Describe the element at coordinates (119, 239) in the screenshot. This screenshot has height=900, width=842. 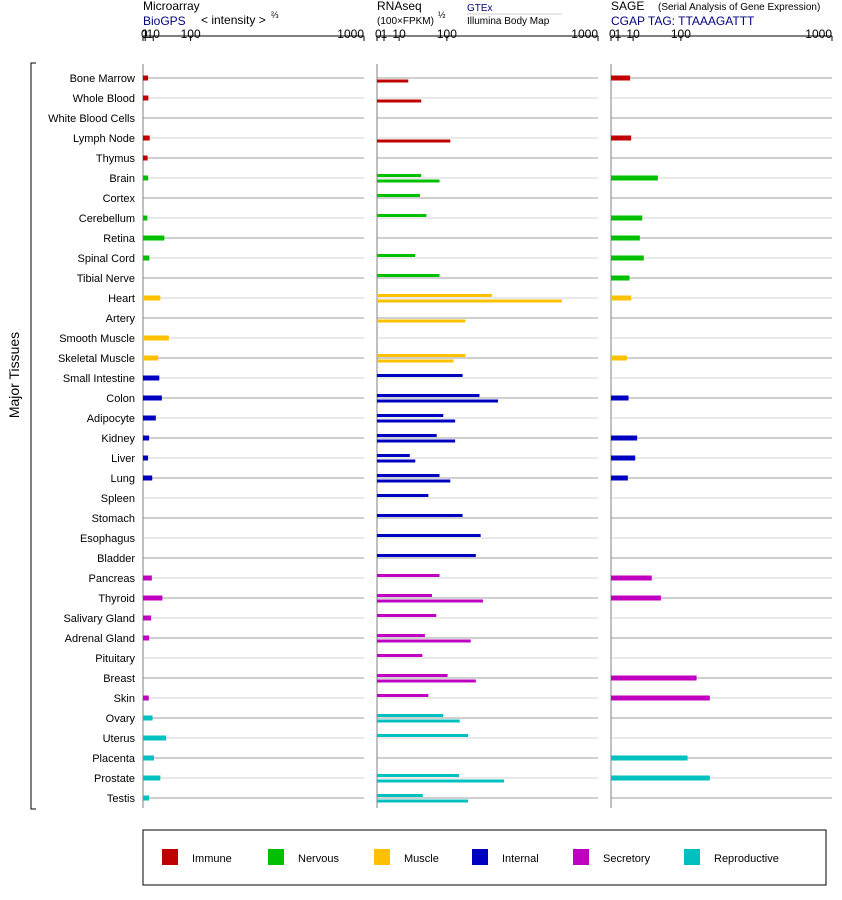
I see `row-label: Retina` at that location.